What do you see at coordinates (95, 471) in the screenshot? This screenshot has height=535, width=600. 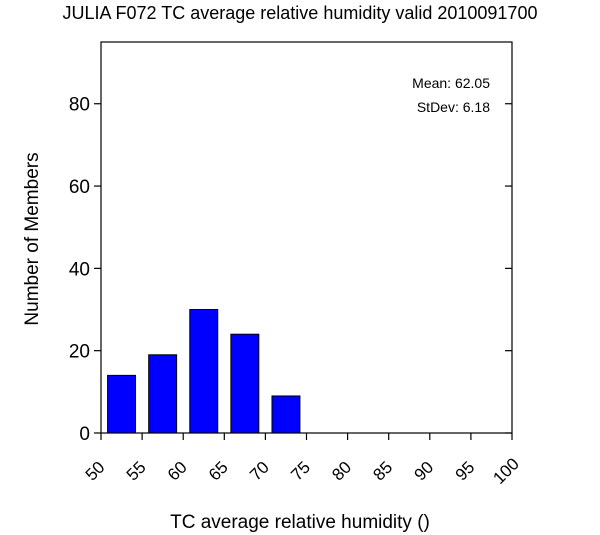 I see `x-tick-label: 50` at bounding box center [95, 471].